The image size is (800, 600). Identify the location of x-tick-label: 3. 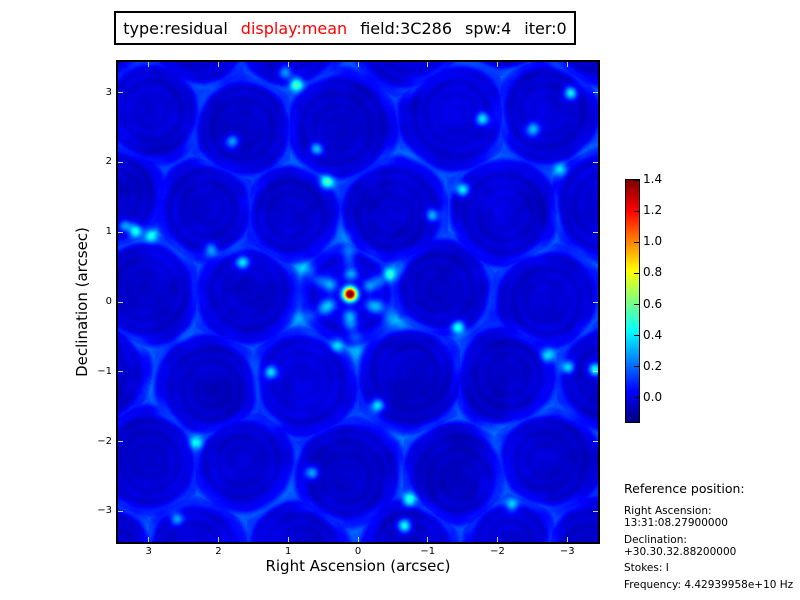
(148, 551).